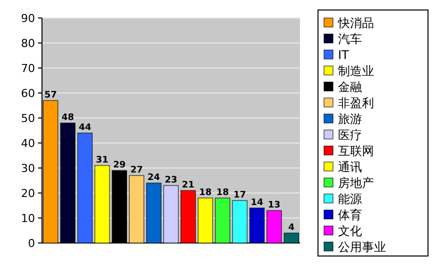 The height and width of the screenshot is (270, 435). Describe the element at coordinates (102, 161) in the screenshot. I see `data-label: 31` at that location.